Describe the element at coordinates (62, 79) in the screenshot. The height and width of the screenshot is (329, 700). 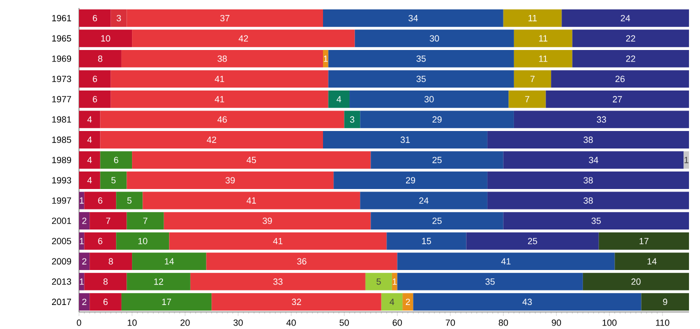
I see `y-tick-label: 1973` at that location.